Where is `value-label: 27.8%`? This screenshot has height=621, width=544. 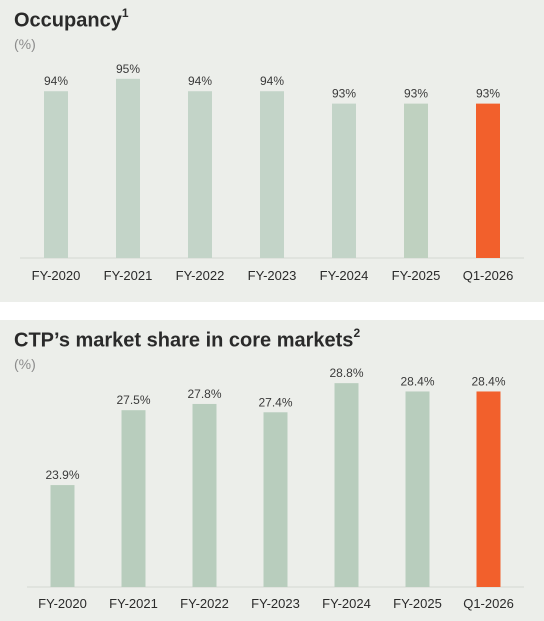
value-label: 27.8% is located at coordinates (204, 394).